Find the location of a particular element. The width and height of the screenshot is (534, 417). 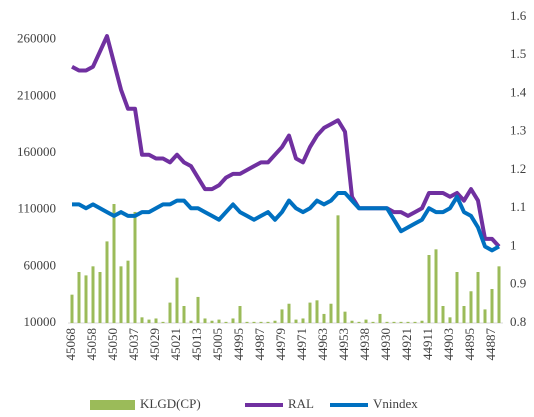

y-tick-label: 160000 is located at coordinates (36, 151).